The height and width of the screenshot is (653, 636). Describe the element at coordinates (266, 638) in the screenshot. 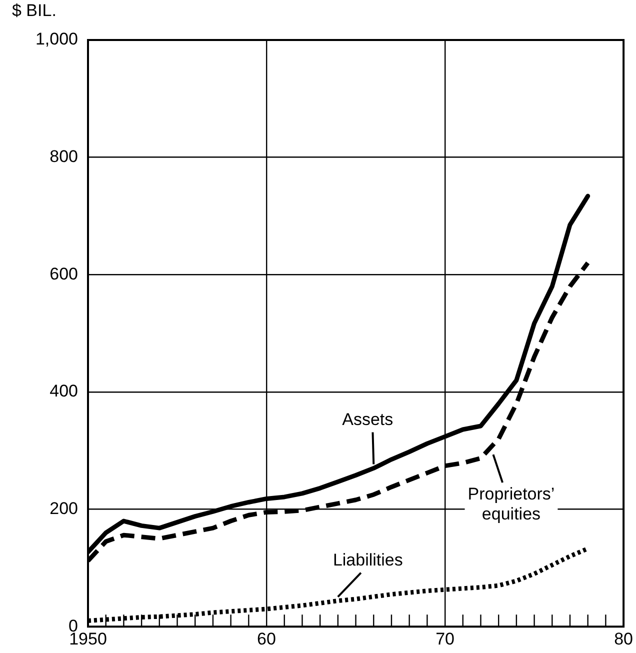

I see `x-tick-label: 60` at that location.